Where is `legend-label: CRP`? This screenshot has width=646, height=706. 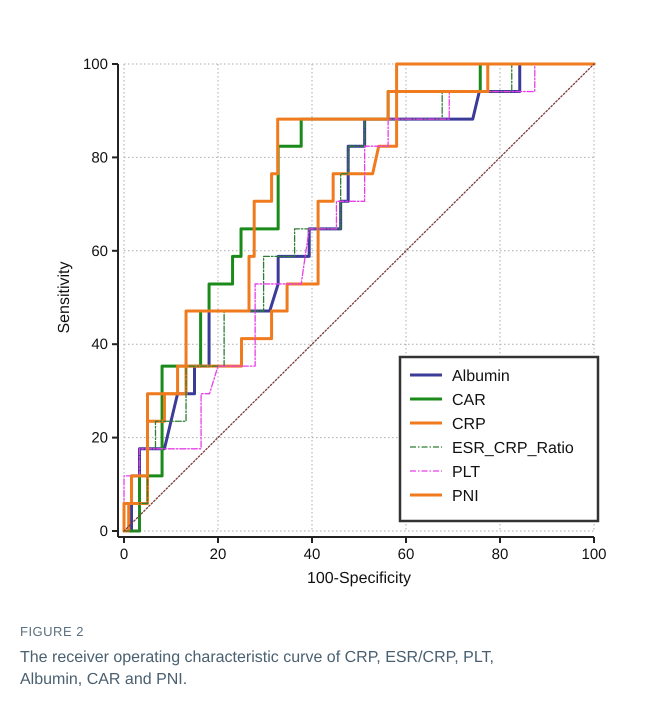
legend-label: CRP is located at coordinates (469, 424).